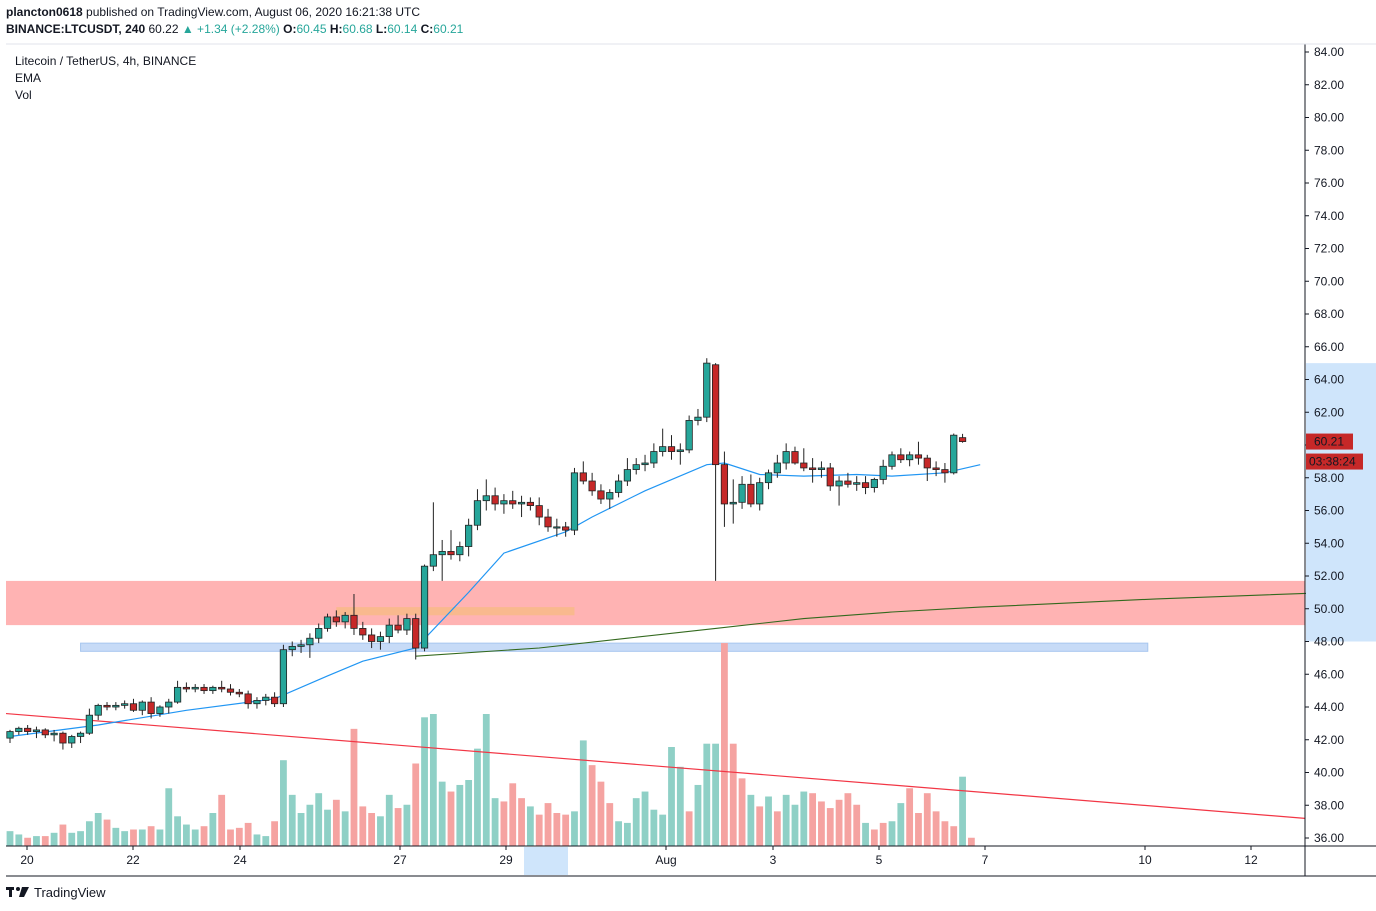 The width and height of the screenshot is (1376, 911). What do you see at coordinates (1329, 773) in the screenshot?
I see `price-tick-label: 40.00` at bounding box center [1329, 773].